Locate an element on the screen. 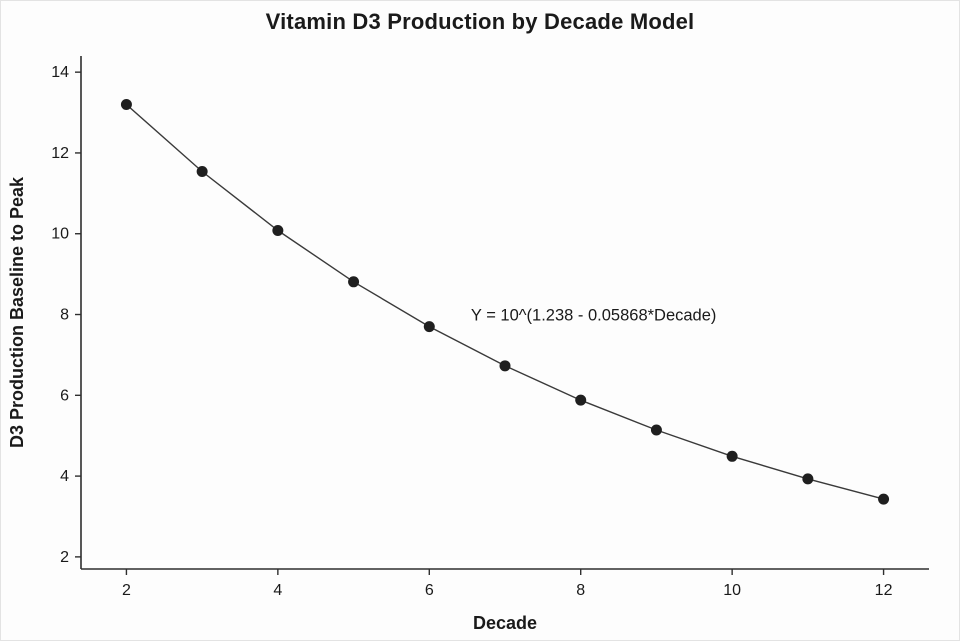 Image resolution: width=960 pixels, height=641 pixels. y-tick-label: 10 is located at coordinates (60, 234).